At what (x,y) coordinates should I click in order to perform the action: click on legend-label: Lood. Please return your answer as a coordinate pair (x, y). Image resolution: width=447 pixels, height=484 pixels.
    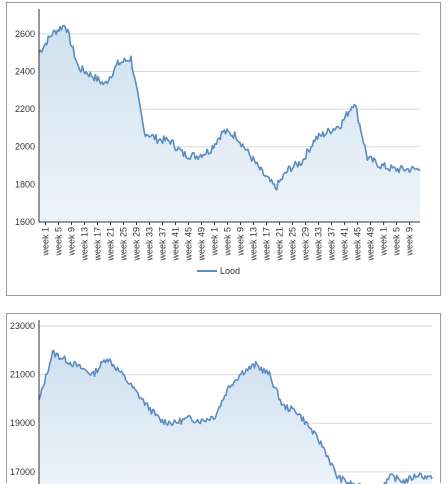
    Looking at the image, I should click on (230, 271).